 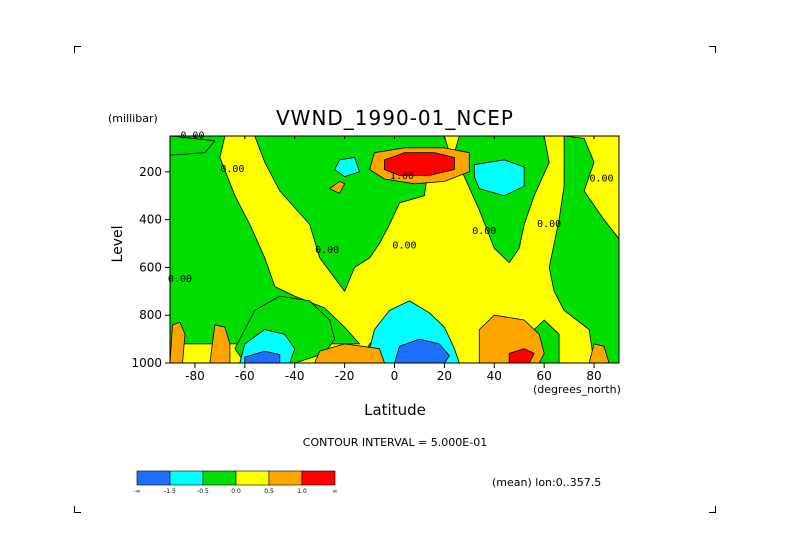 What do you see at coordinates (195, 376) in the screenshot?
I see `x-tick-label: -80` at bounding box center [195, 376].